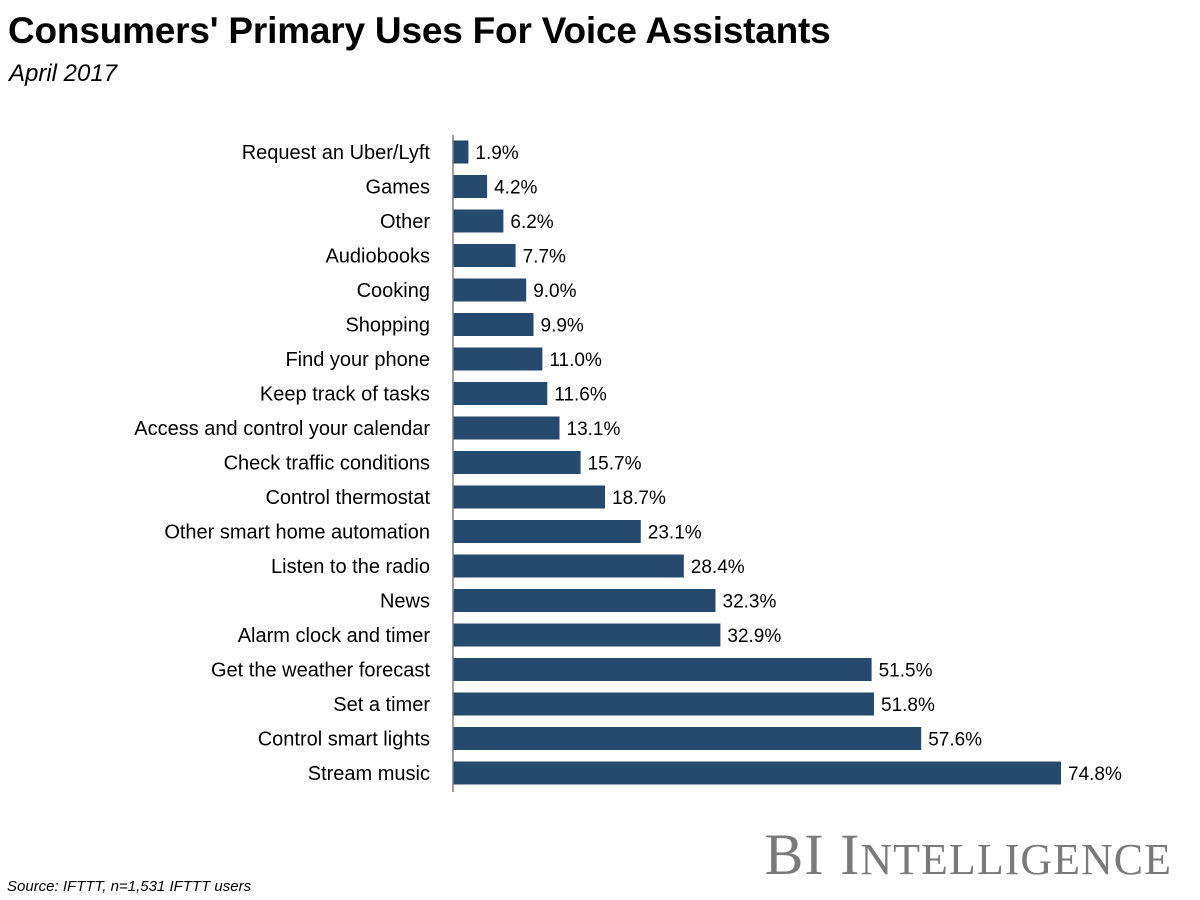  What do you see at coordinates (594, 429) in the screenshot?
I see `value-label: 13.1%` at bounding box center [594, 429].